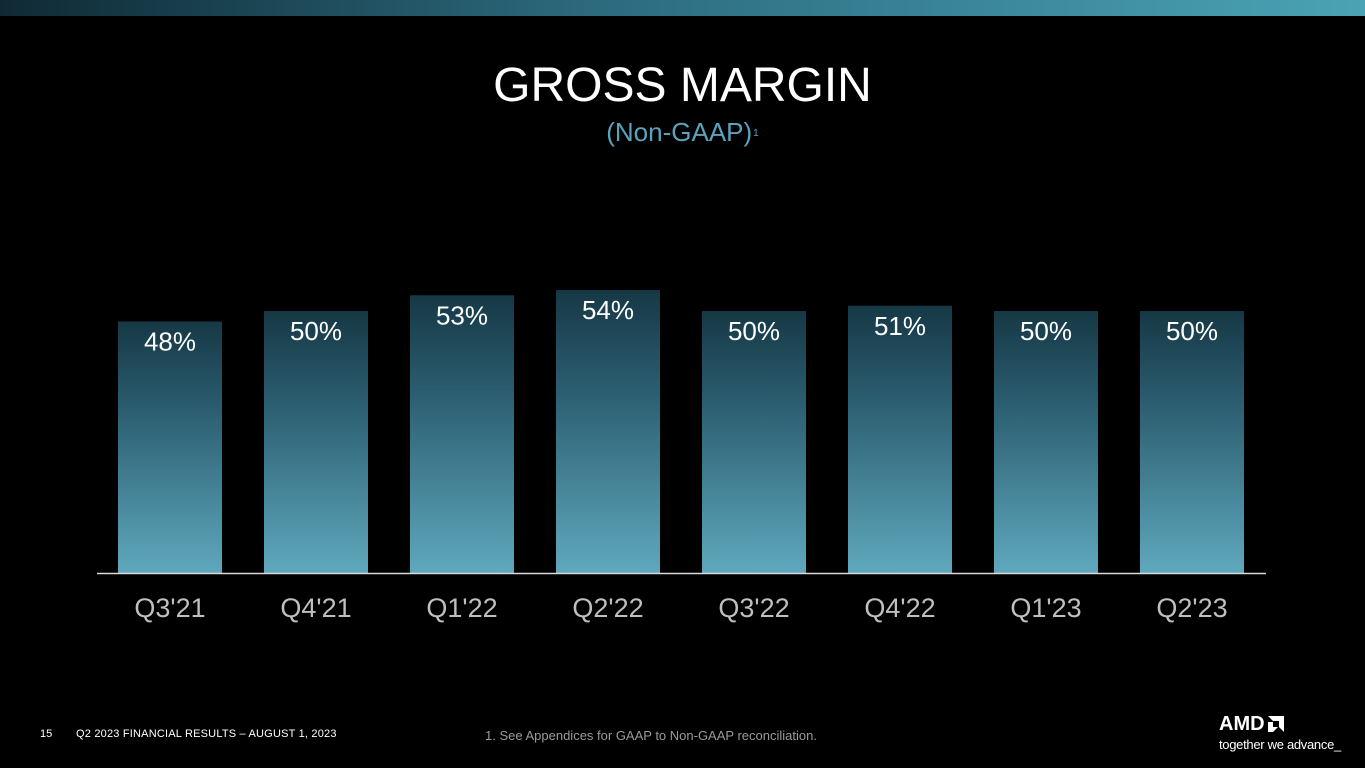 The height and width of the screenshot is (768, 1365). Describe the element at coordinates (680, 608) in the screenshot. I see `category-labels-group: Q3'21 Q4'21 Q1'22 Q2'22 Q3'22 Q4'22 Q1'23 Q2'23` at that location.